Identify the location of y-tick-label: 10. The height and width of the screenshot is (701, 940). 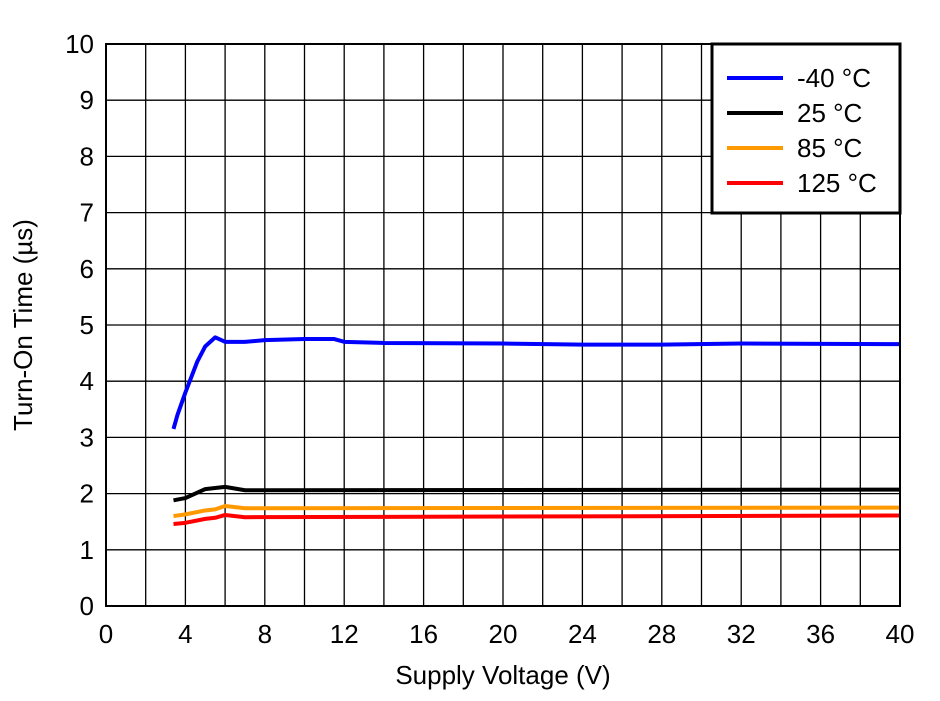
(79, 44).